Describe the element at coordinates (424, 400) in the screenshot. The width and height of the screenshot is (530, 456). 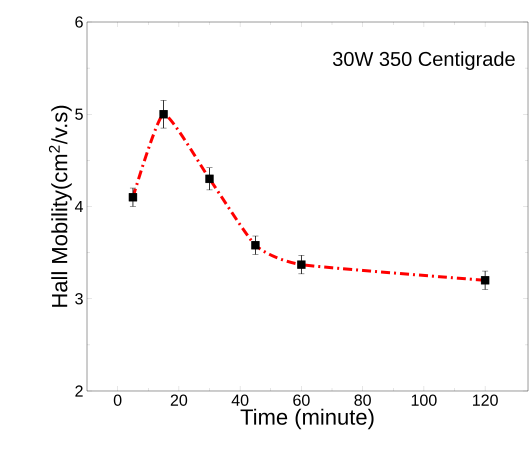
I see `x-tick-label: 100` at that location.